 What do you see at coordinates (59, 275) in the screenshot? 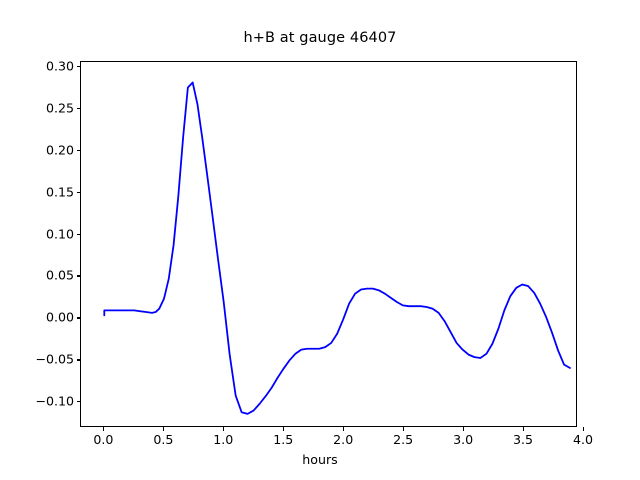
I see `y-tick-label: 0.05` at bounding box center [59, 275].